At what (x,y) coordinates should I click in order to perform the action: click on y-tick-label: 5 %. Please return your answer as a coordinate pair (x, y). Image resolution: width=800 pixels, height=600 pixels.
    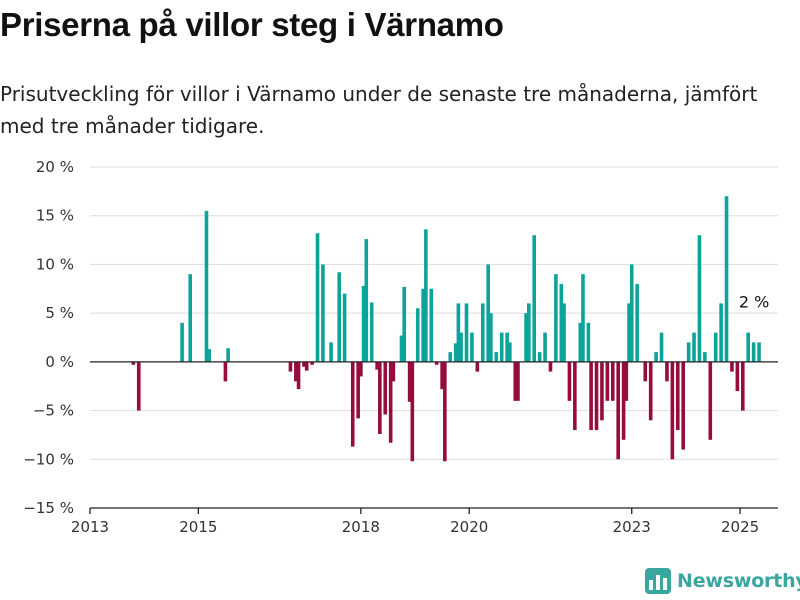
    Looking at the image, I should click on (59, 313).